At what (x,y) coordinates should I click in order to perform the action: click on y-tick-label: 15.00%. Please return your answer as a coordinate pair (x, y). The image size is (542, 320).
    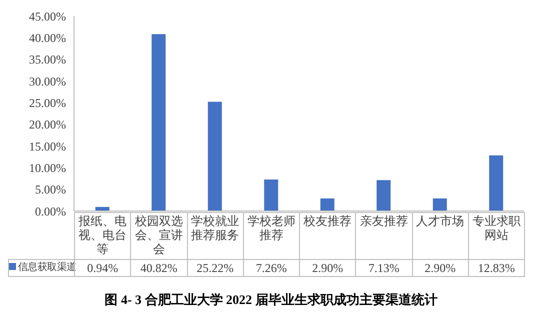
    Looking at the image, I should click on (47, 146).